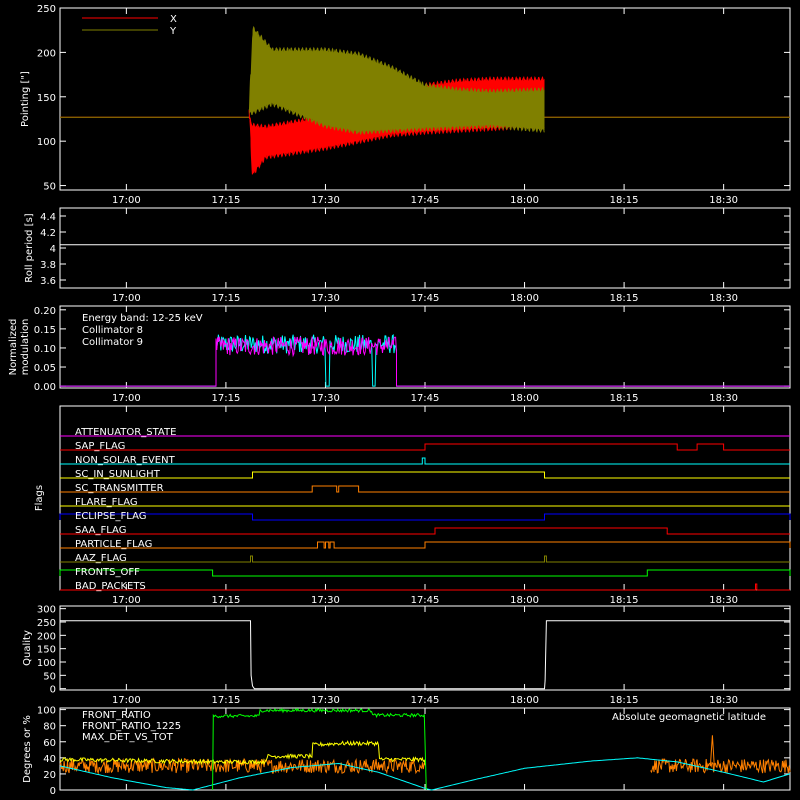  I want to click on flag-non-solar-event: NON_SOLAR_EVENT, so click(425, 460).